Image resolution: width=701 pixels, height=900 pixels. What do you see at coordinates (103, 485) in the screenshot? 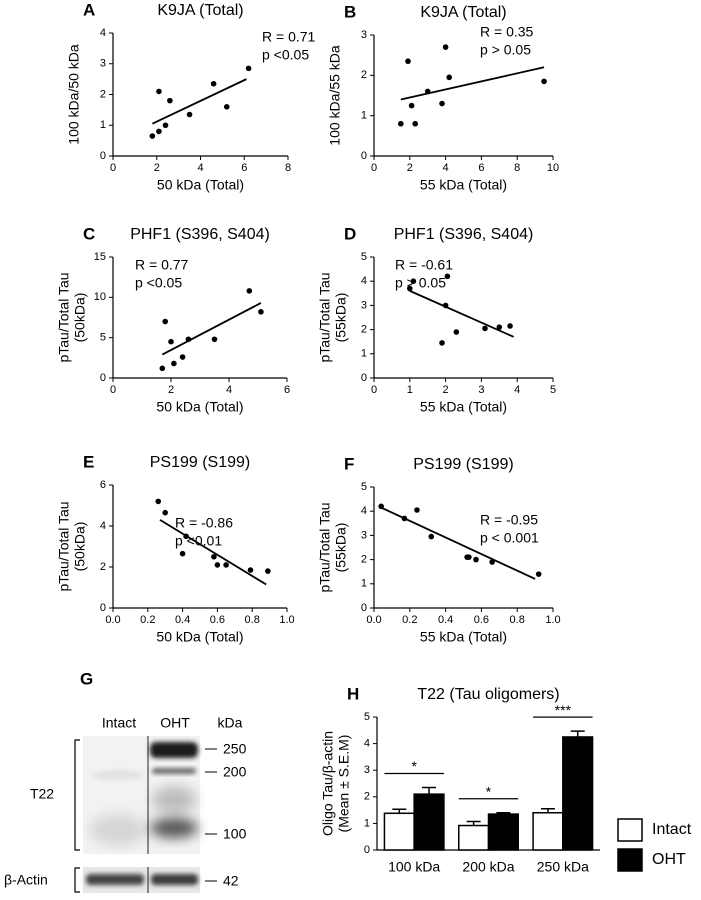
I see `y-tick-label: 6` at bounding box center [103, 485].